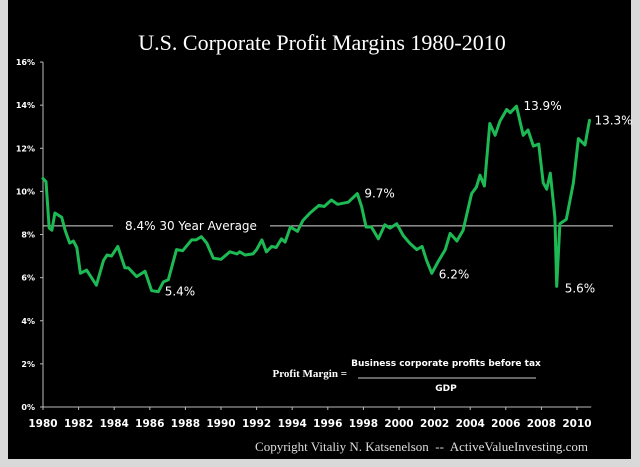 The width and height of the screenshot is (640, 467). What do you see at coordinates (446, 364) in the screenshot?
I see `formula-numerator: Business corporate profits before tax` at bounding box center [446, 364].